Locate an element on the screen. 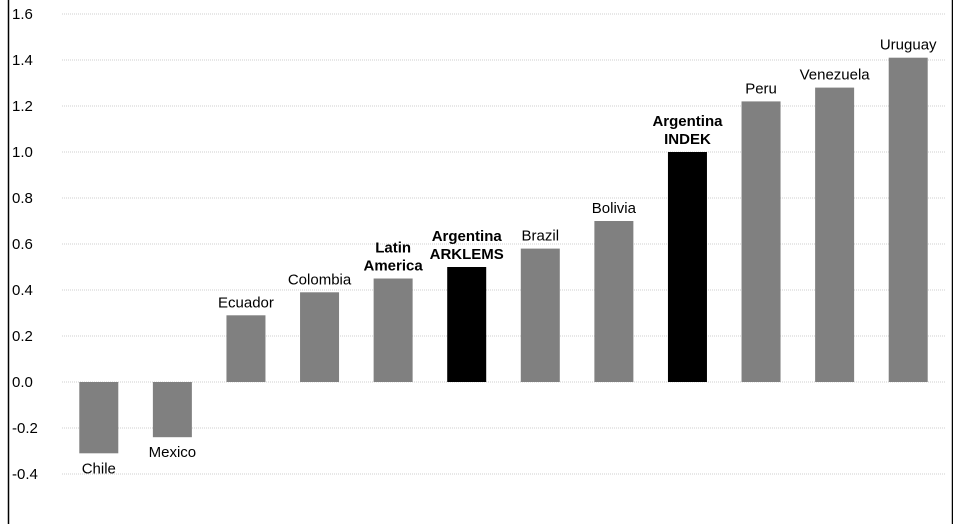 The width and height of the screenshot is (953, 524). y-tick-label: 1.2 is located at coordinates (22, 106).